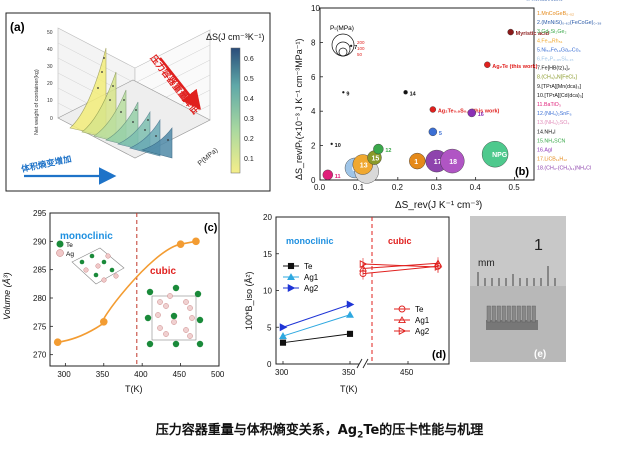  I want to click on c-xtick-label: 450, so click(180, 374).